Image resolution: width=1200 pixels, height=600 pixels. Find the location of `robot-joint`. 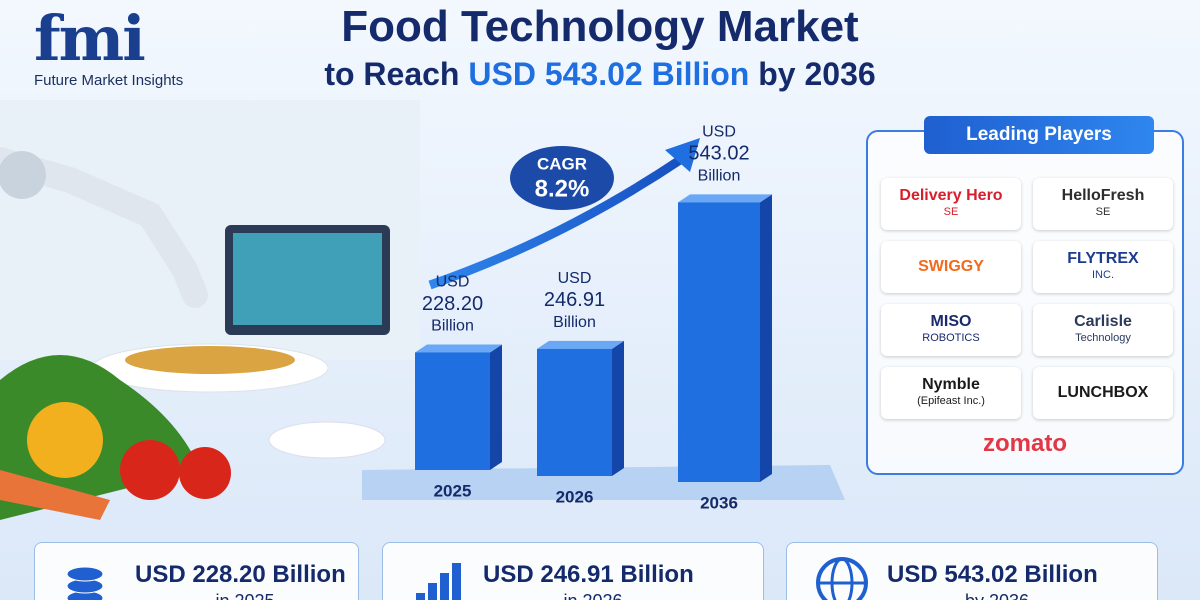

robot-joint is located at coordinates (23, 175).